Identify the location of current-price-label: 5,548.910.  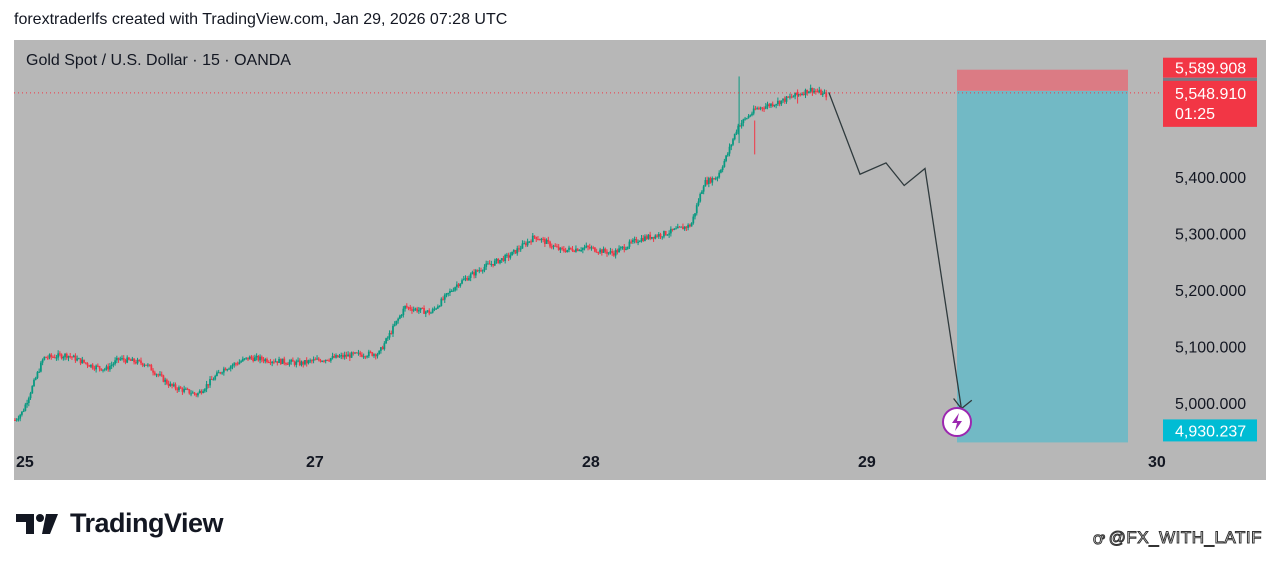
(1210, 94).